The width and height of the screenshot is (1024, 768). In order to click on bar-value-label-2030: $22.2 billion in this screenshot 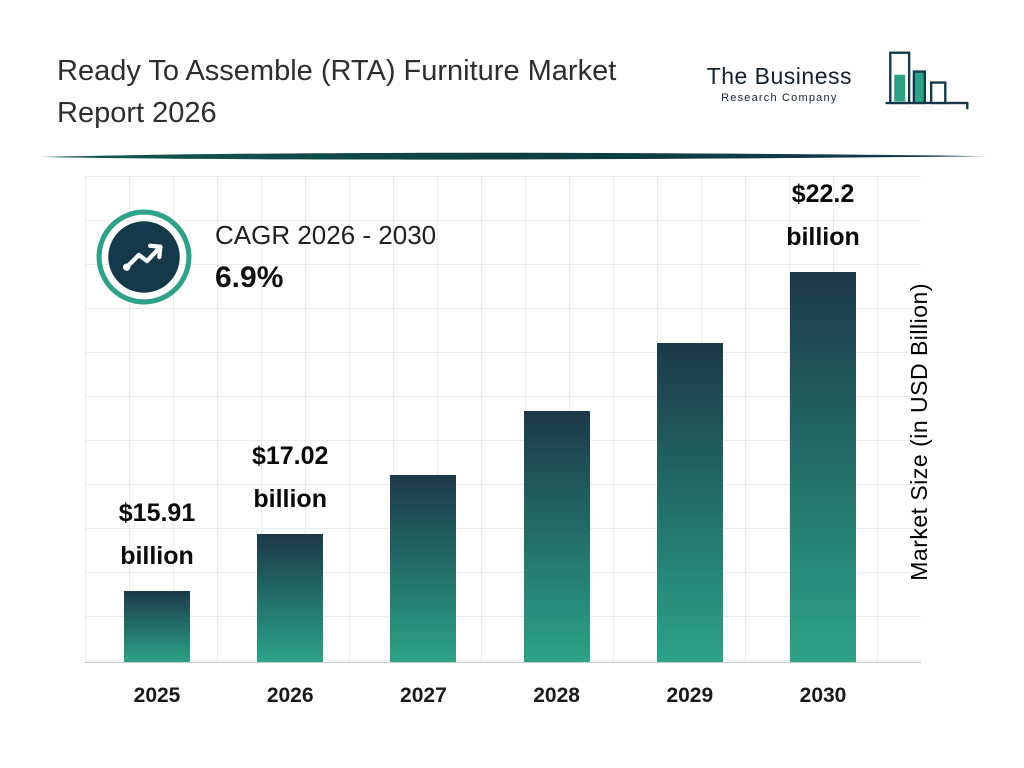, I will do `click(823, 215)`.